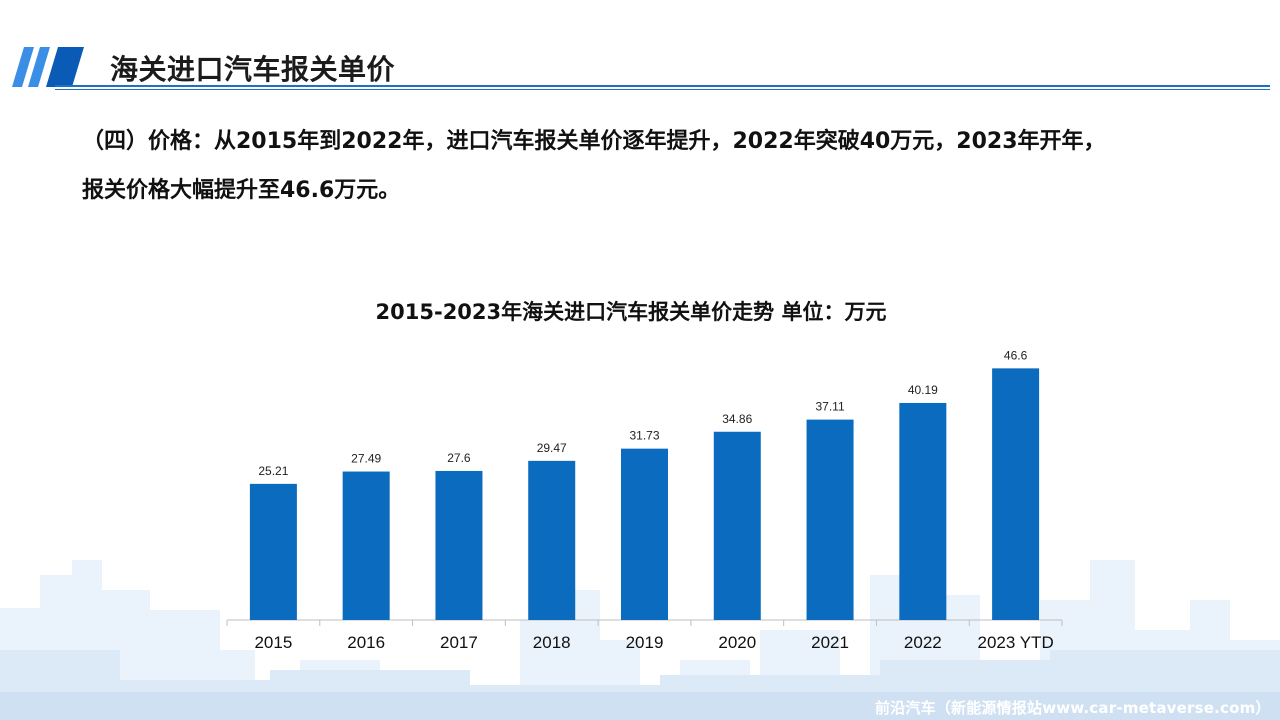 Image resolution: width=1280 pixels, height=720 pixels. I want to click on bar-2018, so click(552, 540).